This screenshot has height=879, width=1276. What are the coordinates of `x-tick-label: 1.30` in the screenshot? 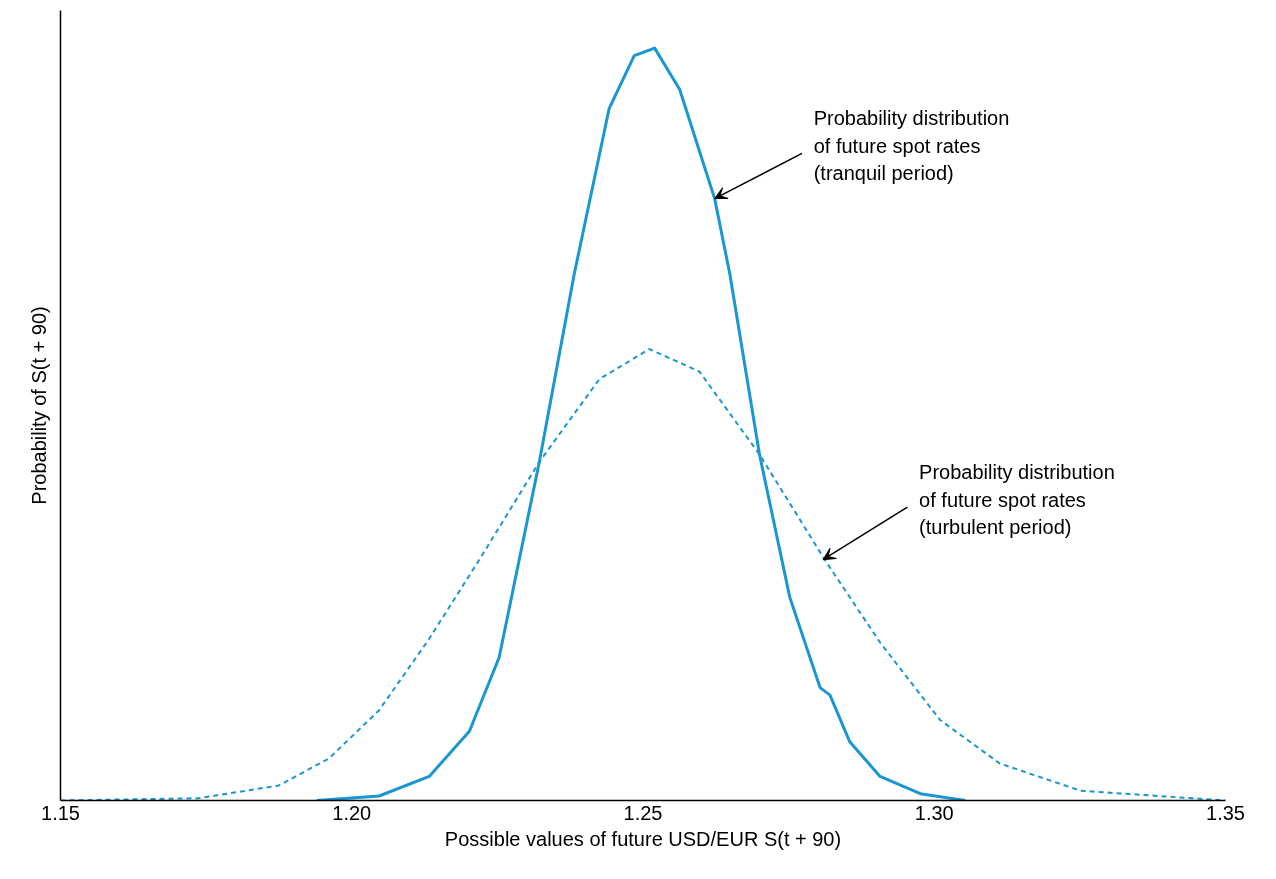 It's located at (934, 812).